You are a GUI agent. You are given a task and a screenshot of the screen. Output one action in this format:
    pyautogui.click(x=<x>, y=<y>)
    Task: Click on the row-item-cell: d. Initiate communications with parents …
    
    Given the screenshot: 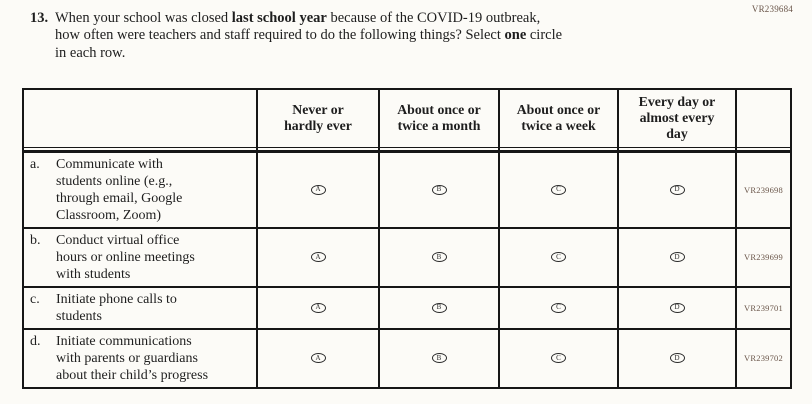 What is the action you would take?
    pyautogui.click(x=140, y=358)
    